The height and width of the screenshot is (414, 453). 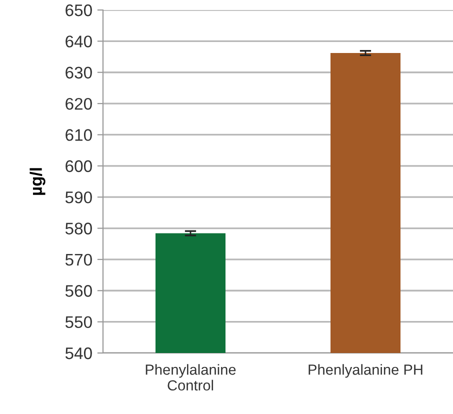 I want to click on y-axis-title: µg/l, so click(x=38, y=181).